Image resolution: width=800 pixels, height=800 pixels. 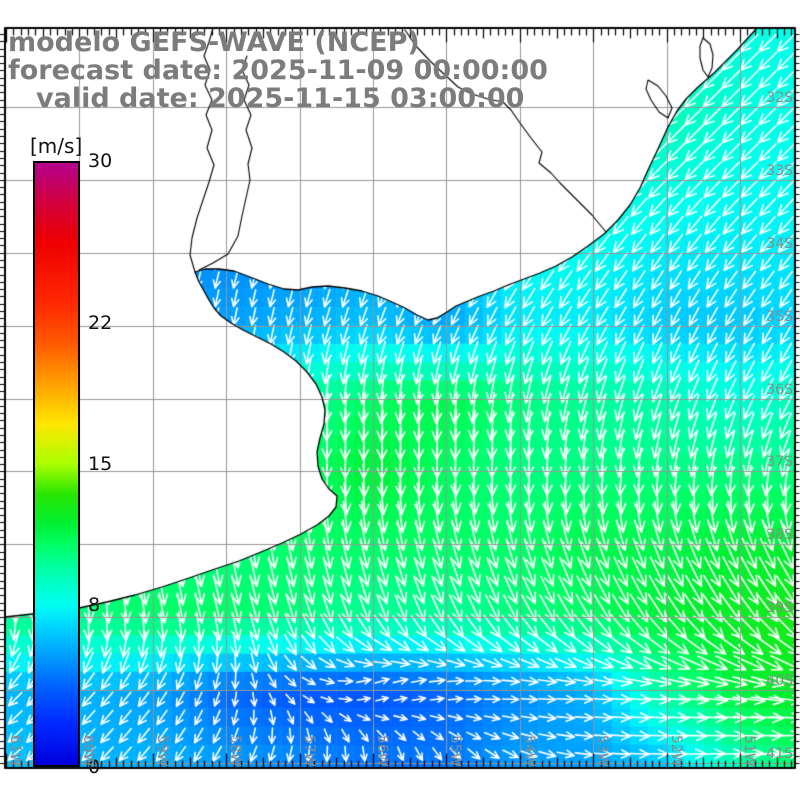 I want to click on lon-axis-label: 56W, so click(x=382, y=751).